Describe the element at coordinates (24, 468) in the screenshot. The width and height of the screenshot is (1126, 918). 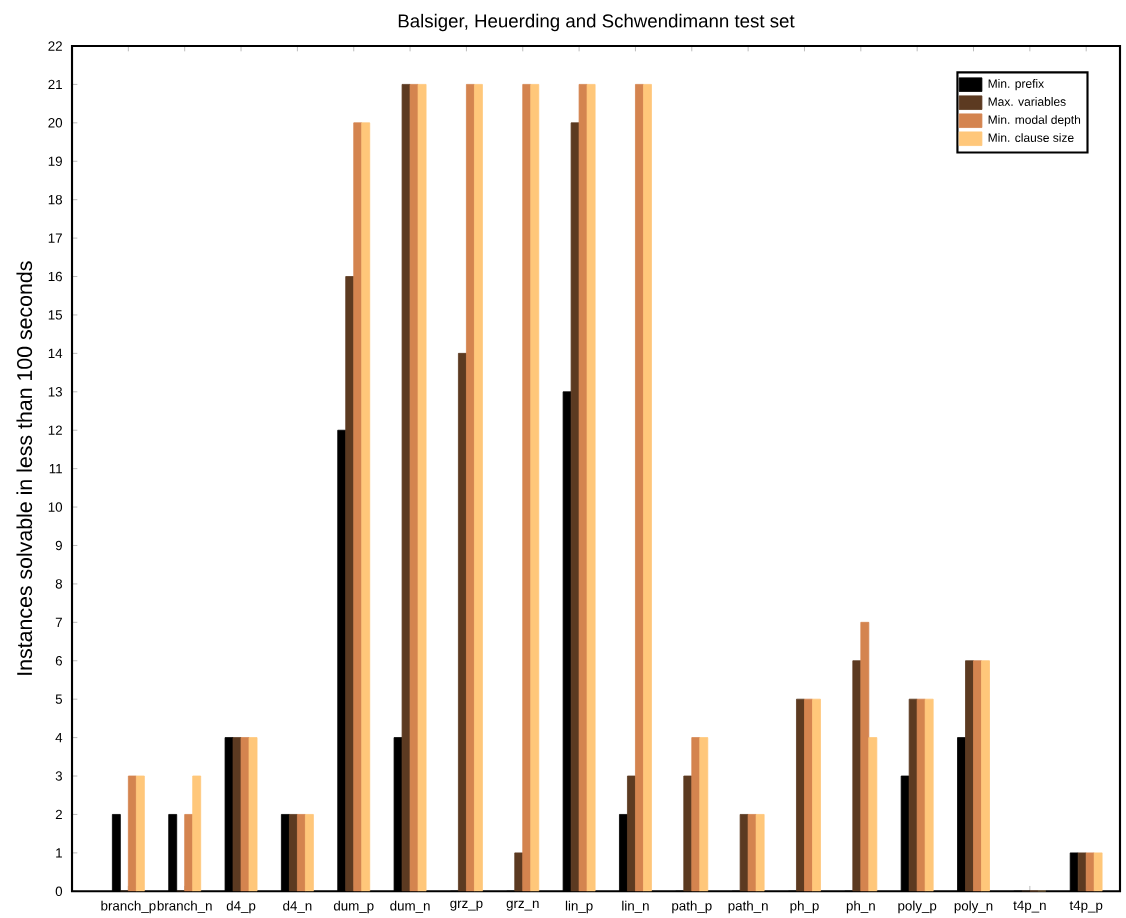
I see `y-axis-title: Instances solvable in less than 100 seconds` at that location.